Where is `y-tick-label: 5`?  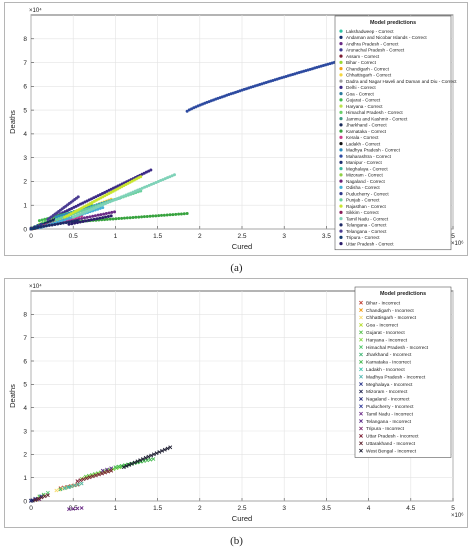
y-tick-label: 5 is located at coordinates (25, 110).